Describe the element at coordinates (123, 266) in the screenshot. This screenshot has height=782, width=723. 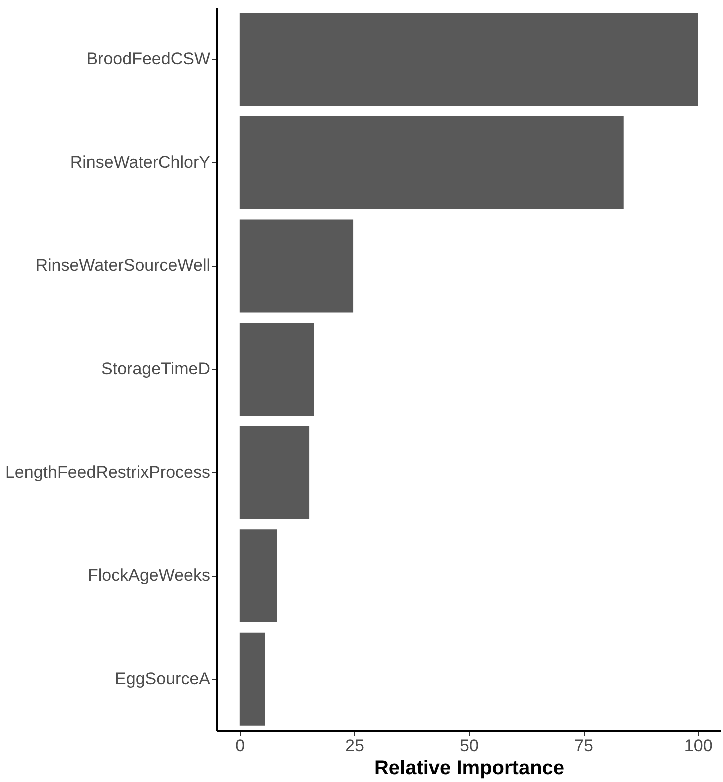
I see `y-tick-label: RinseWaterSourceWell` at that location.